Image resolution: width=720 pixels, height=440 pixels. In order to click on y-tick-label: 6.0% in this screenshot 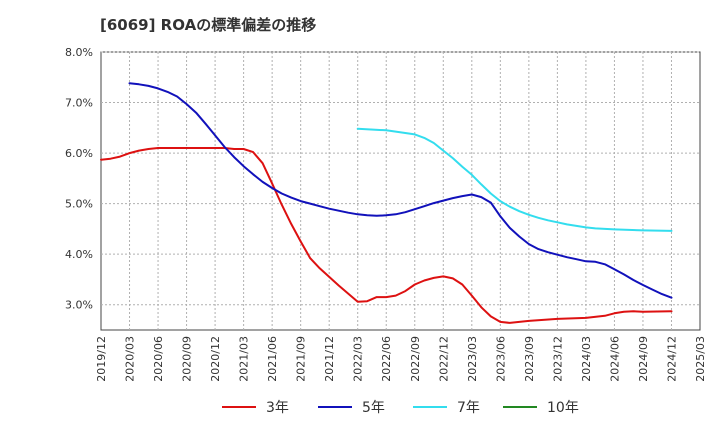, I will do `click(79, 153)`.